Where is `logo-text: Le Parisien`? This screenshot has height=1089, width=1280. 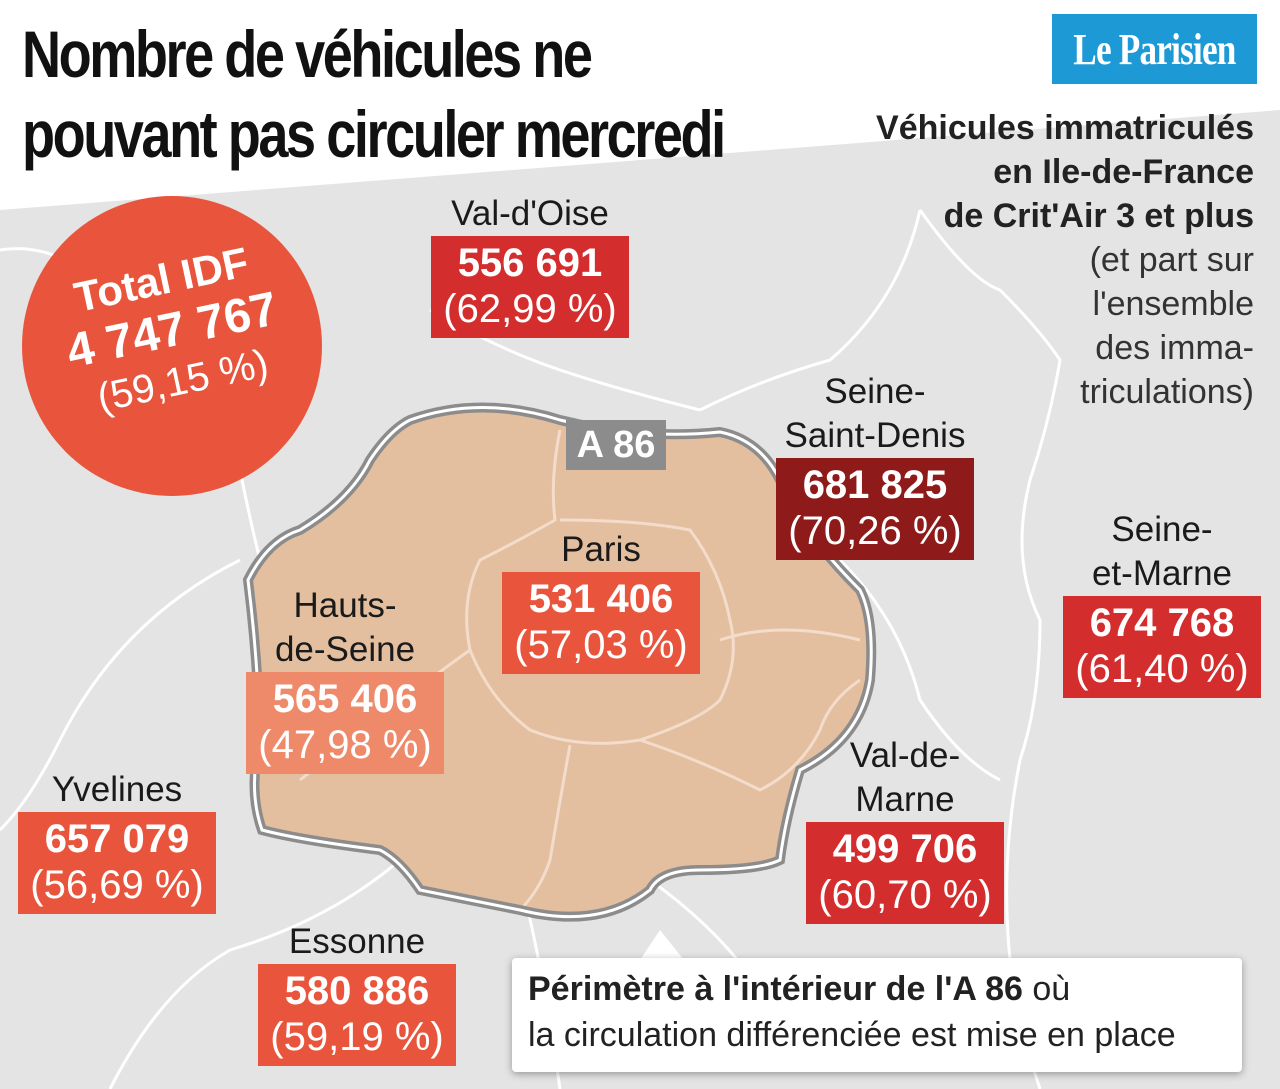
logo-text: Le Parisien is located at coordinates (1154, 49).